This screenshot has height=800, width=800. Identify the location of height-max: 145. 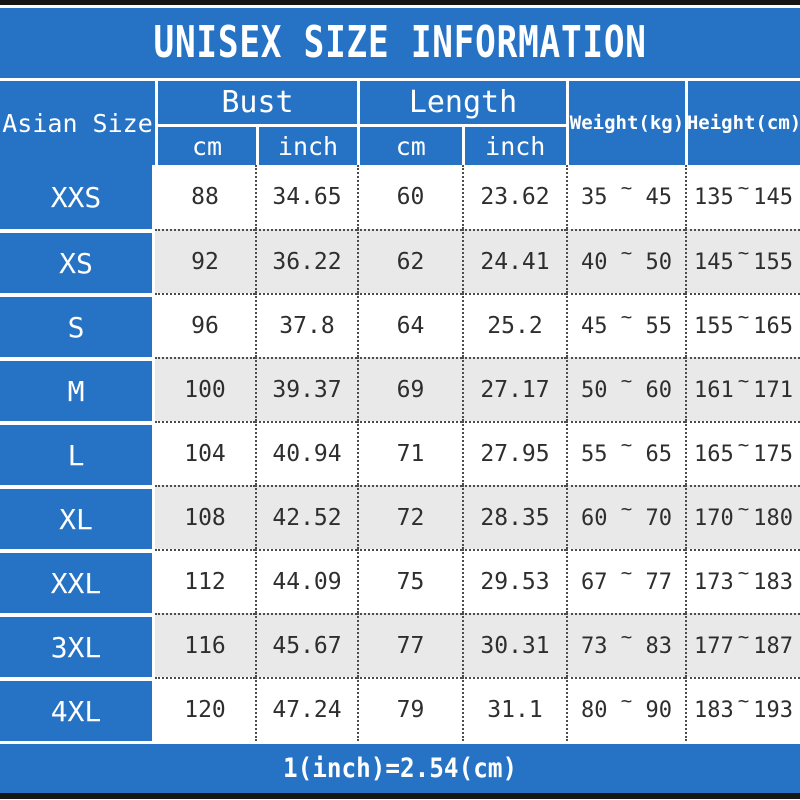
(773, 197).